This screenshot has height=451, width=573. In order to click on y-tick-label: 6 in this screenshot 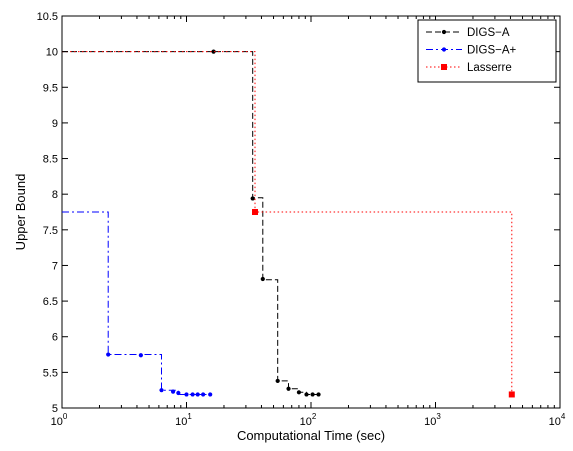, I will do `click(55, 338)`.